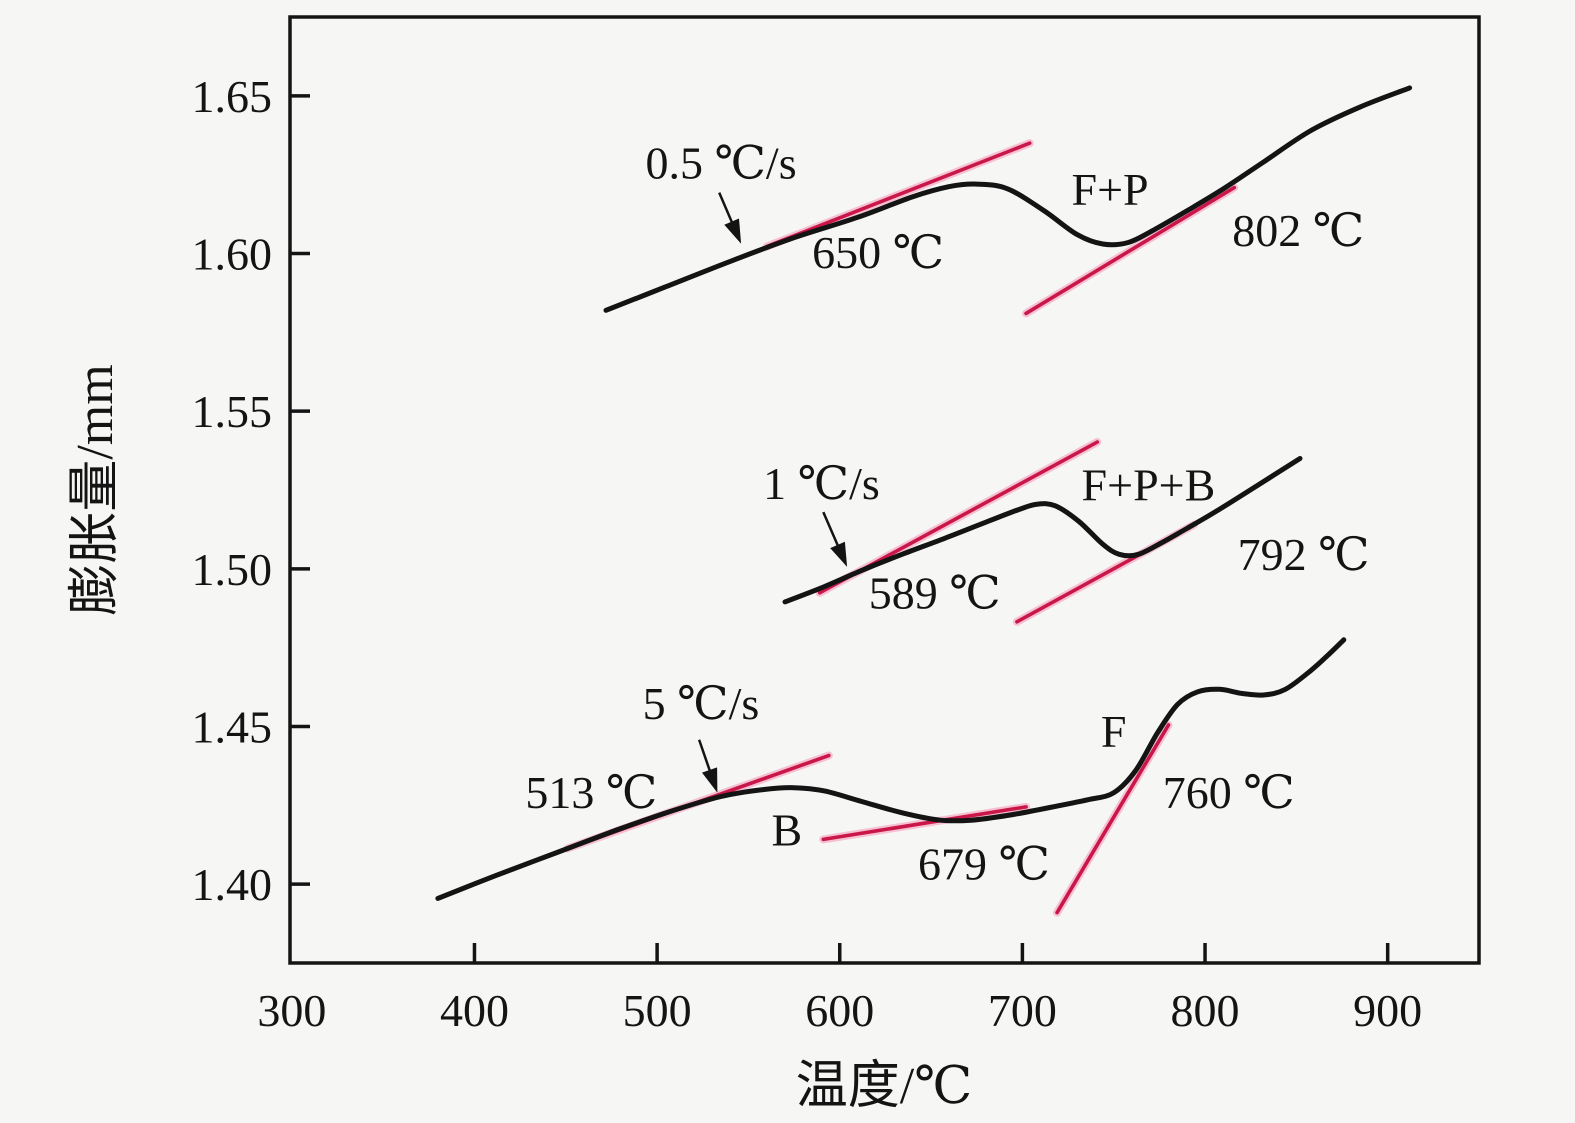 This screenshot has height=1123, width=1575. I want to click on y-tick-label-1.55: 1.55, so click(232, 411).